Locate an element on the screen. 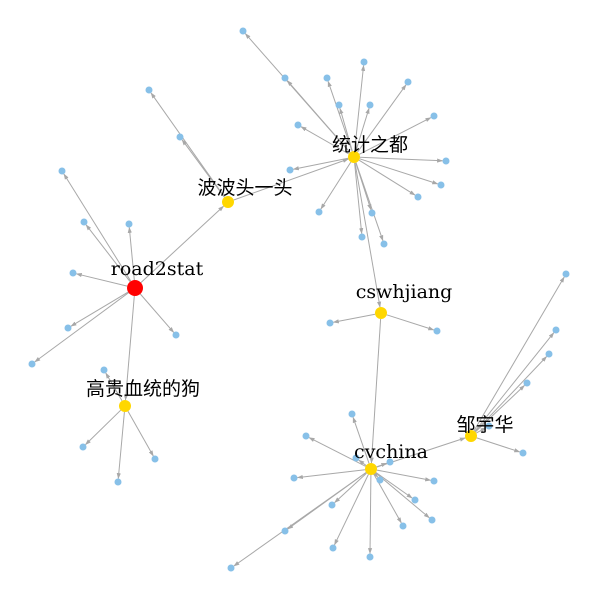  hub-node-gaogui is located at coordinates (125, 406).